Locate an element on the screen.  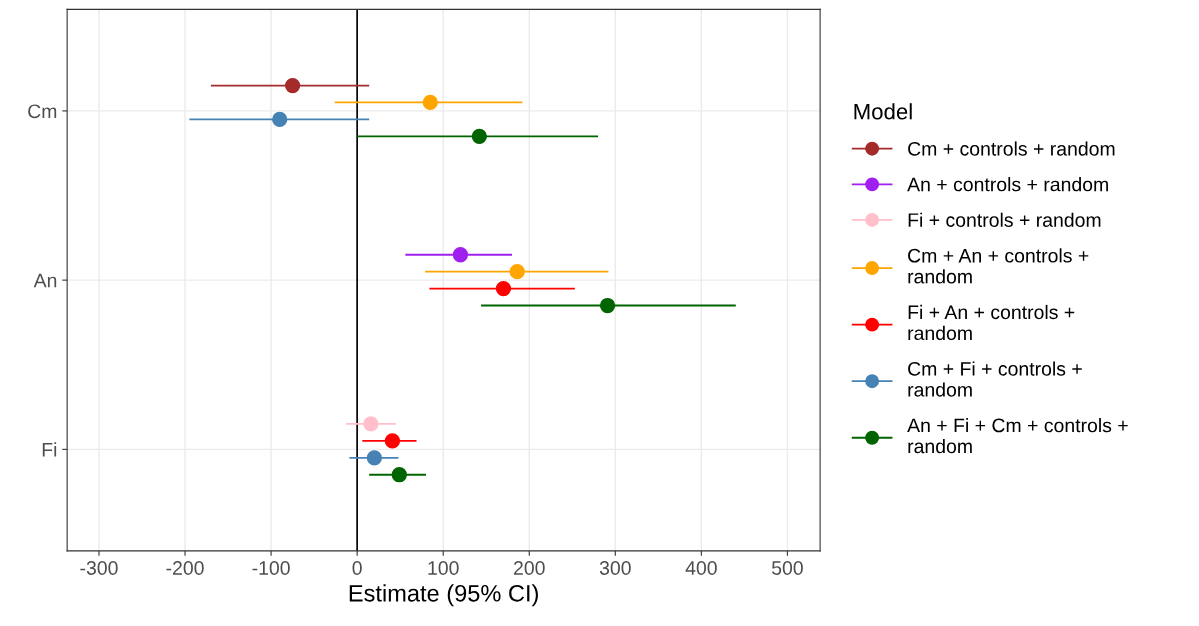
x-tick-label: 100 is located at coordinates (443, 568).